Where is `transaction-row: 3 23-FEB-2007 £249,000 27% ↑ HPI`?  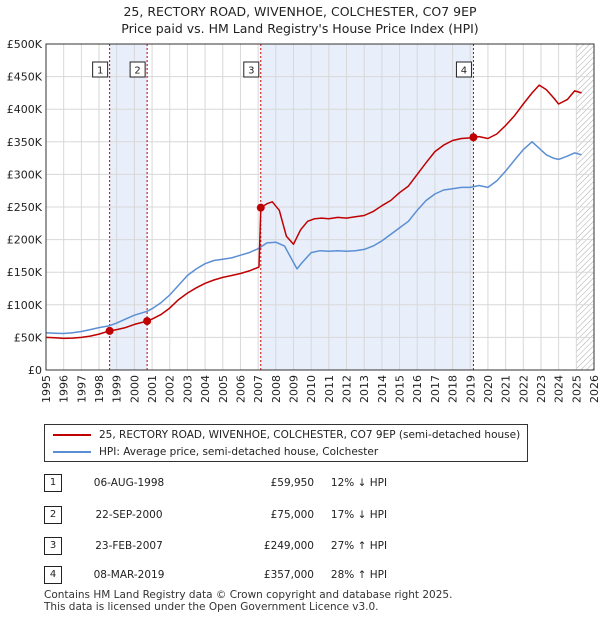
transaction-row: 3 23-FEB-2007 £249,000 27% ↑ HPI is located at coordinates (304, 546).